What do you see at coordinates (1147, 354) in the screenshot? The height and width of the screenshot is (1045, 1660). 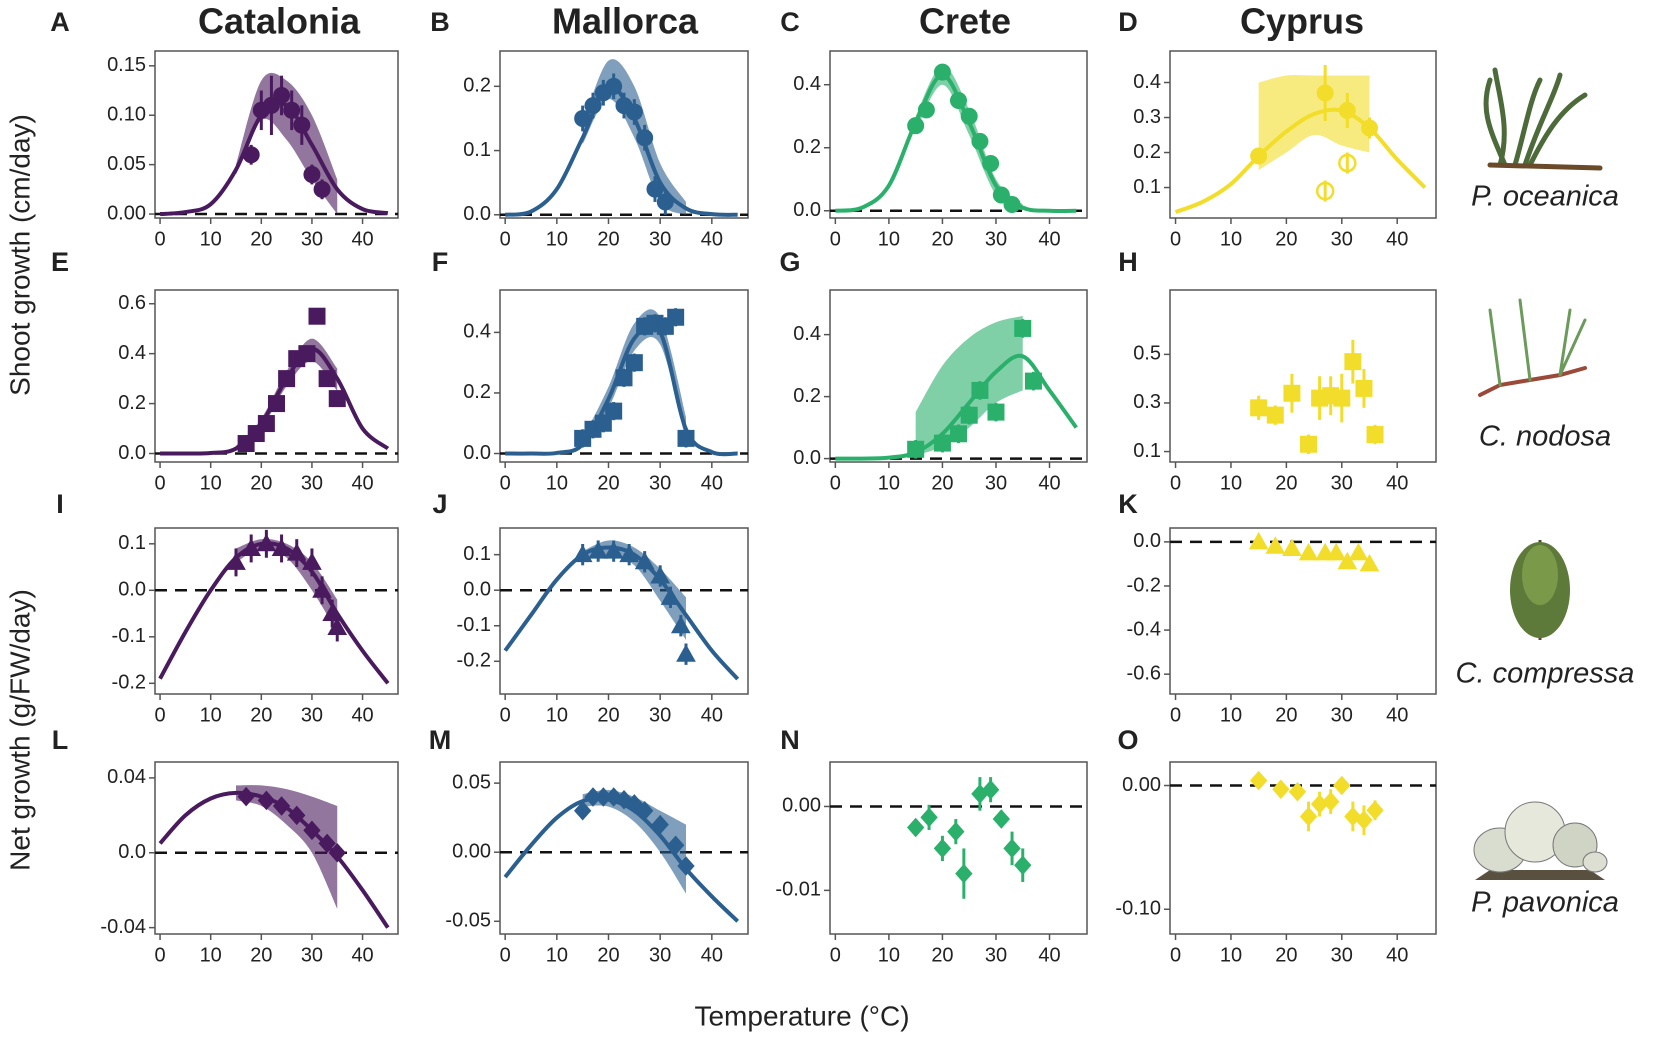 I see `y-tick-label: 0.5` at bounding box center [1147, 354].